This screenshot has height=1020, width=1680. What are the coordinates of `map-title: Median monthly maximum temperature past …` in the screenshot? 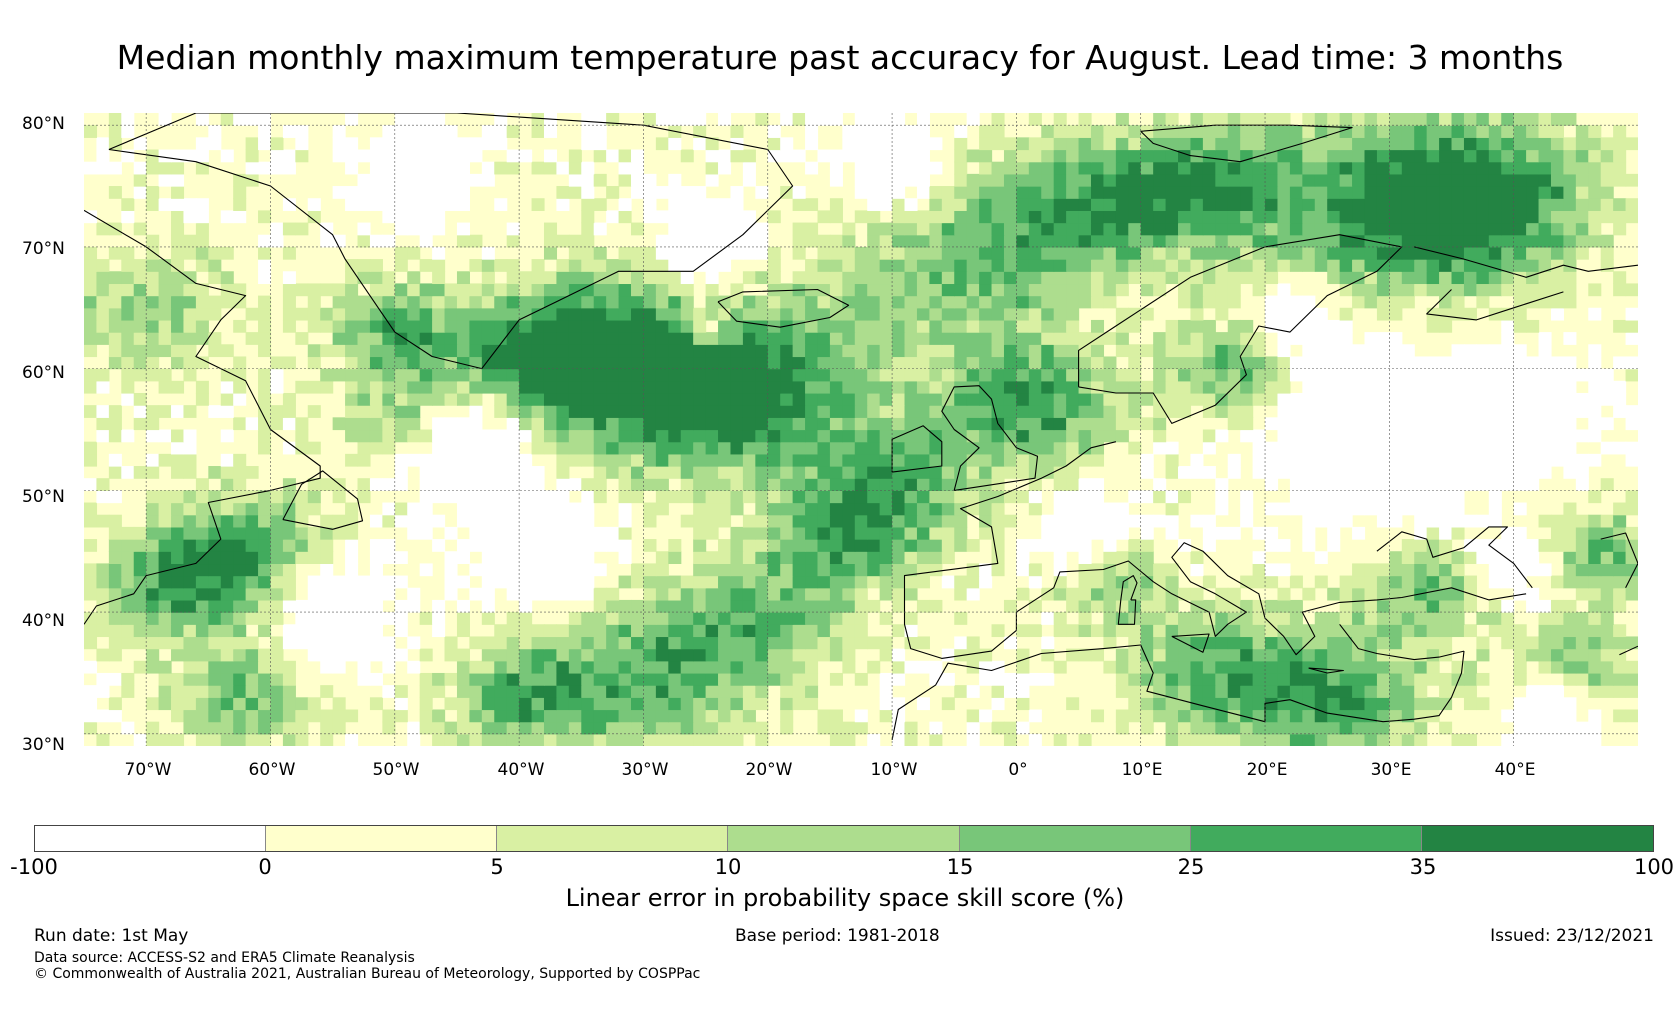 It's located at (840, 57).